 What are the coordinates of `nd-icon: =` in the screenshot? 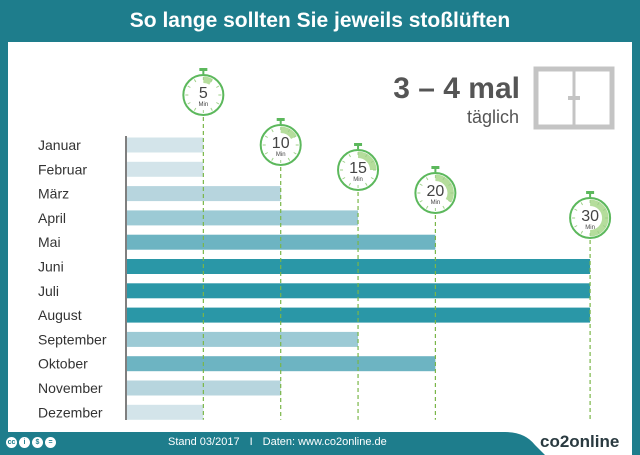 It's located at (50, 442).